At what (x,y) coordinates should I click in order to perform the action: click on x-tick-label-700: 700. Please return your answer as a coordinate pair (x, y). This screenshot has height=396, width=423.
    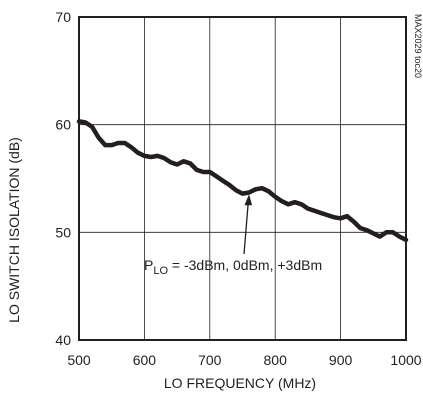
    Looking at the image, I should click on (210, 360).